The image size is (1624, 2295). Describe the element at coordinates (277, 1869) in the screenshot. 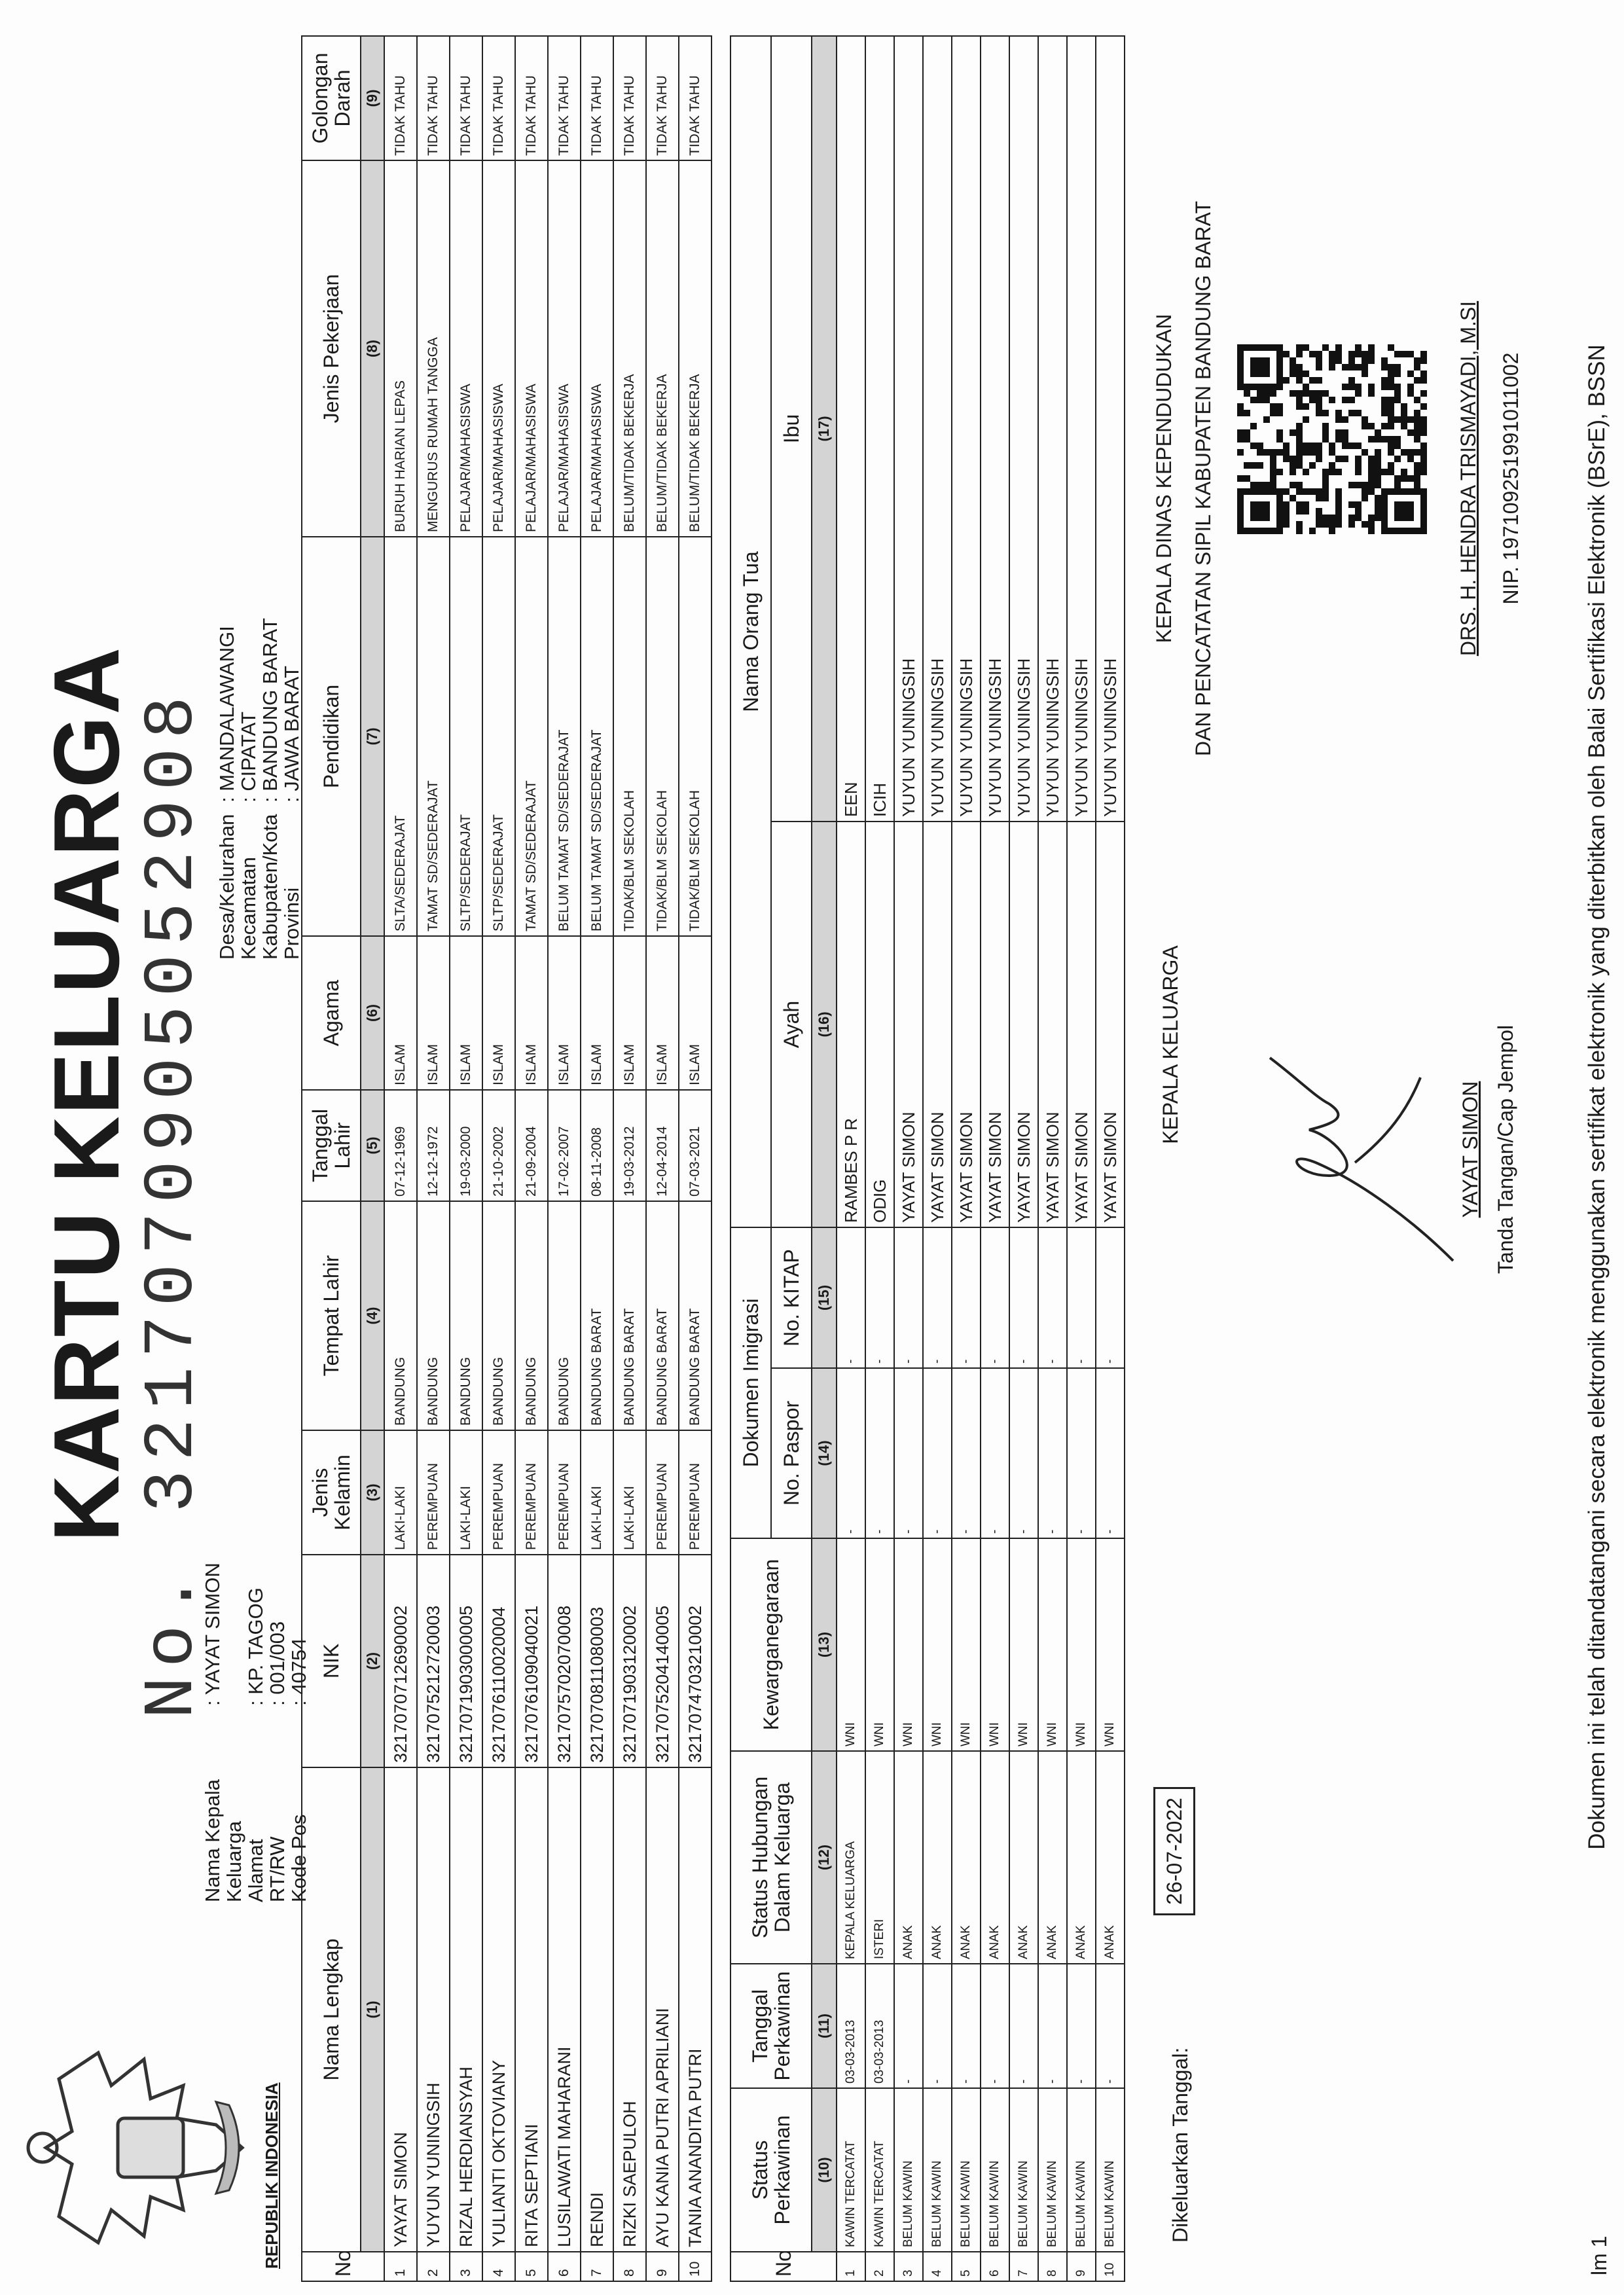

I see `info-label: RT/RW` at that location.